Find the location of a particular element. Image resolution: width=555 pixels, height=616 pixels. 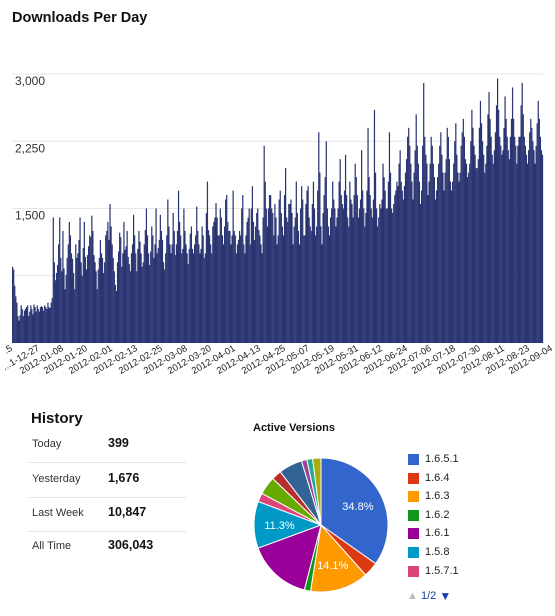

legend-page-indicator: 1/2 is located at coordinates (428, 596).